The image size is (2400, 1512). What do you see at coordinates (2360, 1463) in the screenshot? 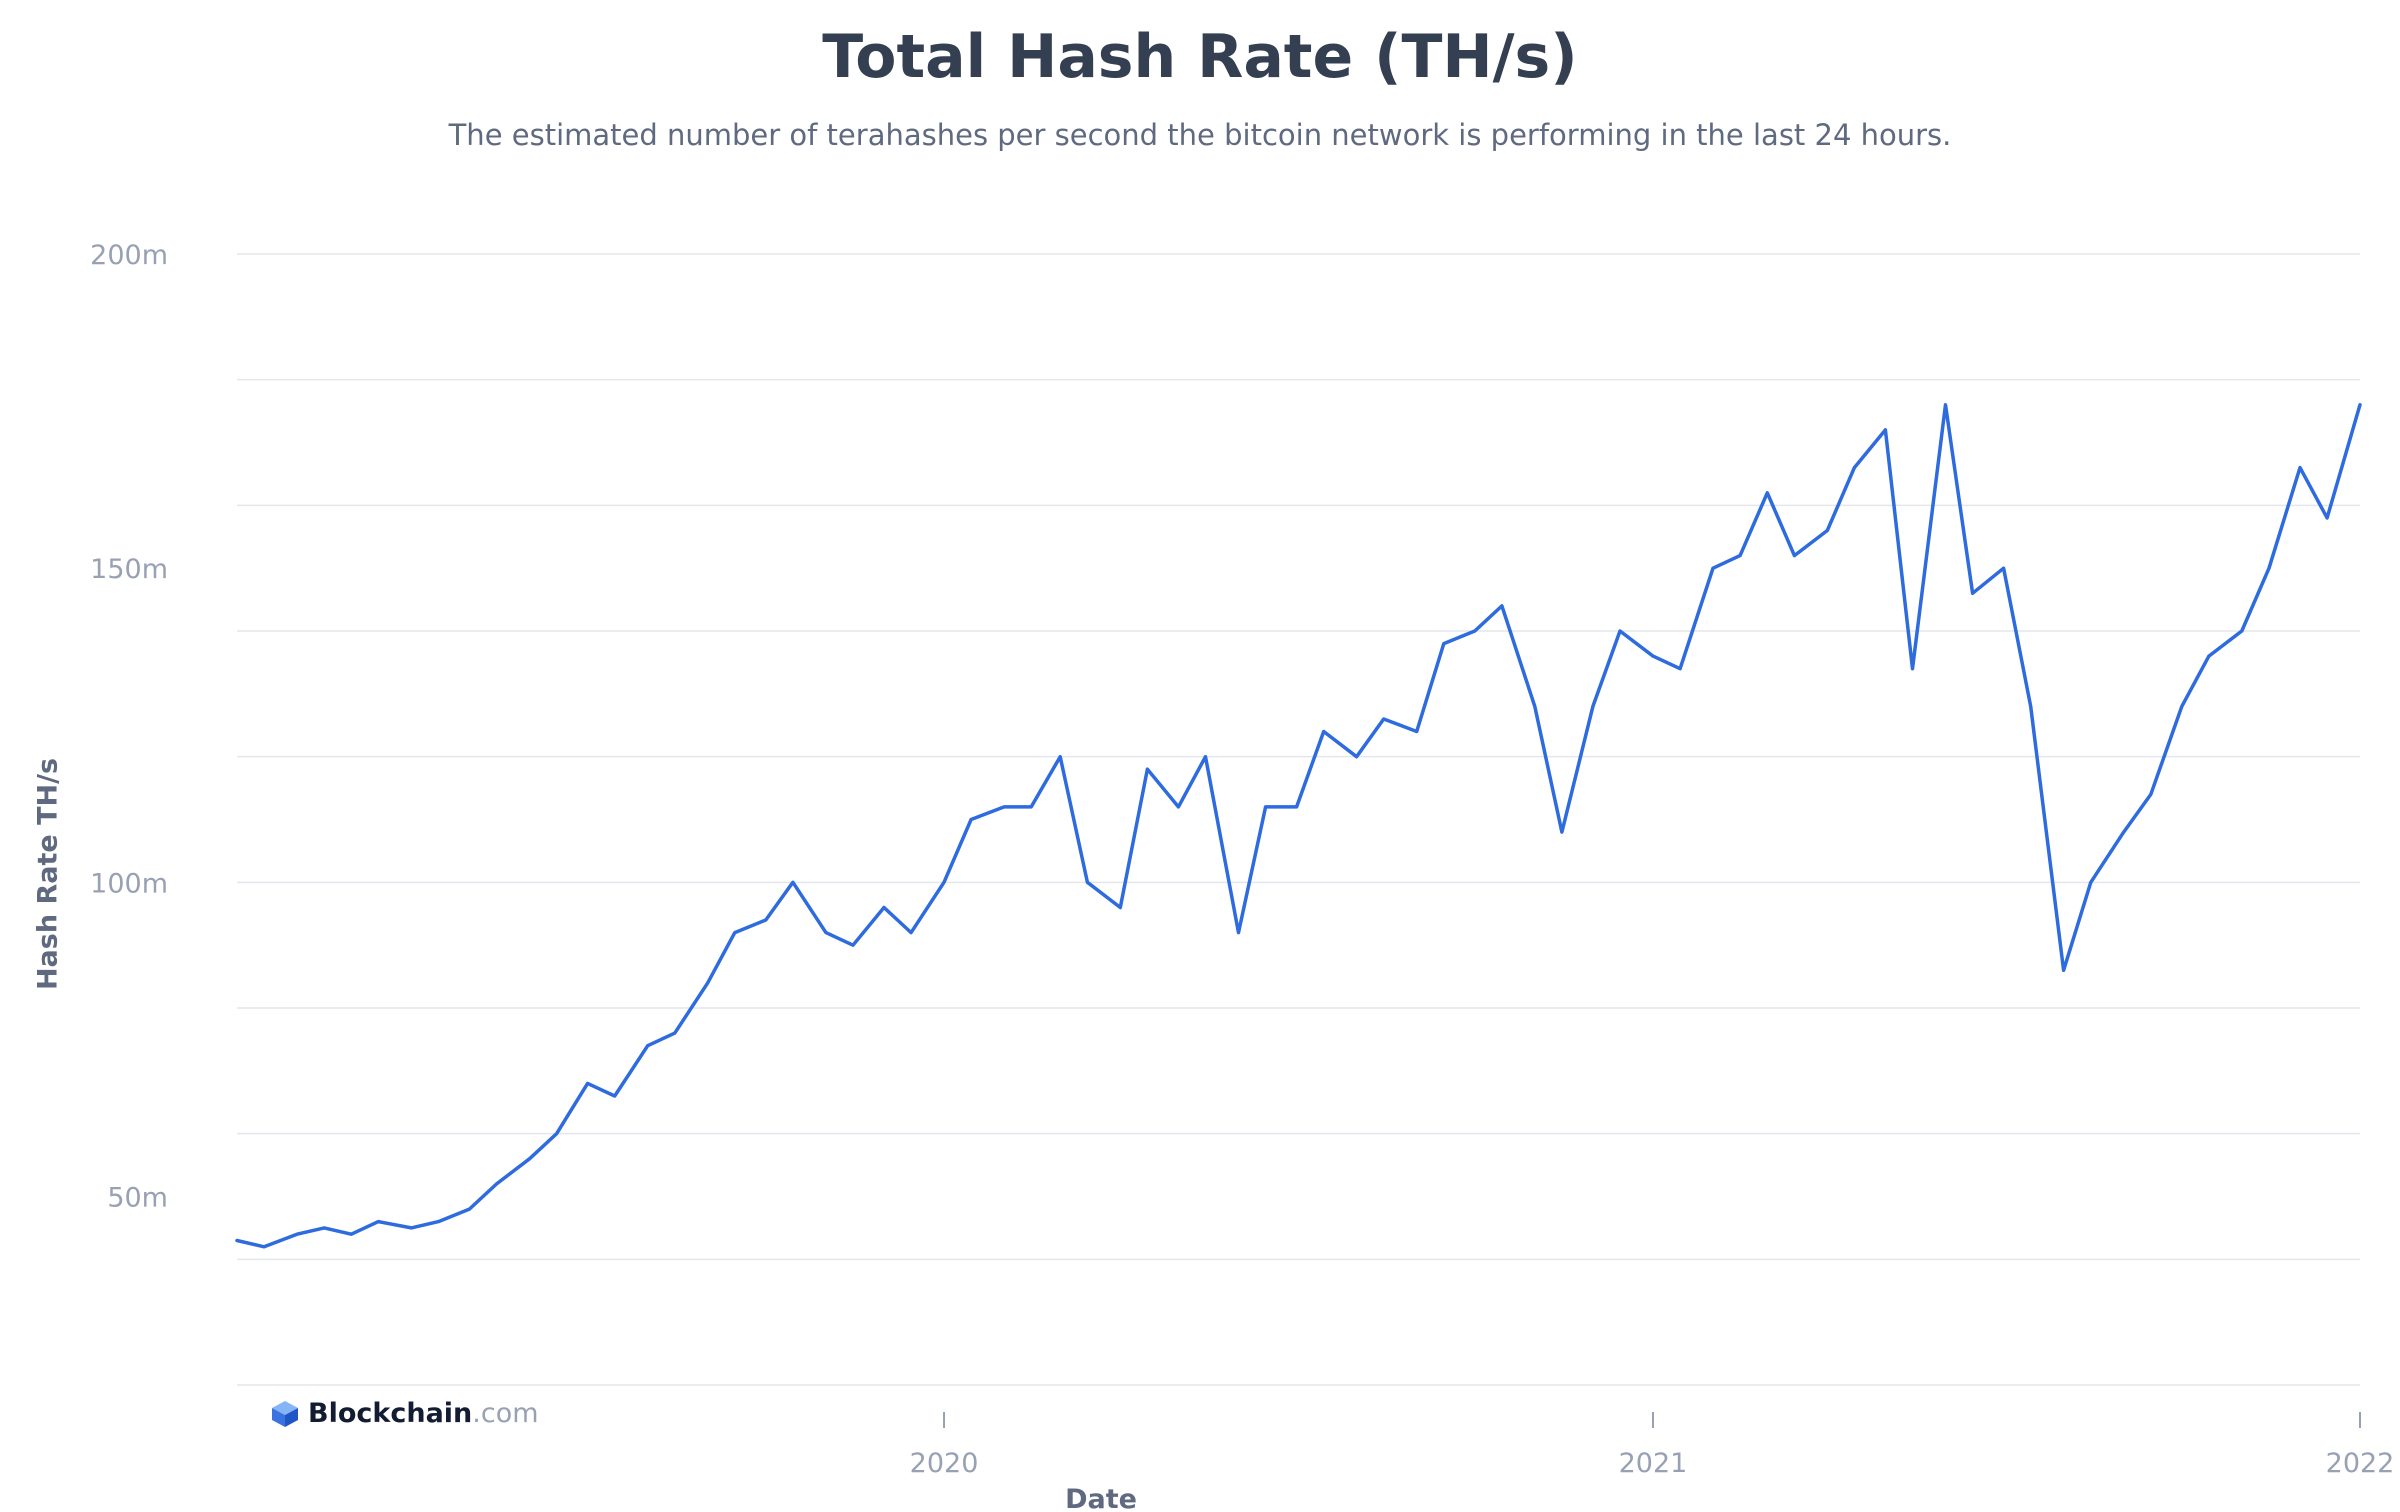
I see `x-tick-label: 2022` at bounding box center [2360, 1463].